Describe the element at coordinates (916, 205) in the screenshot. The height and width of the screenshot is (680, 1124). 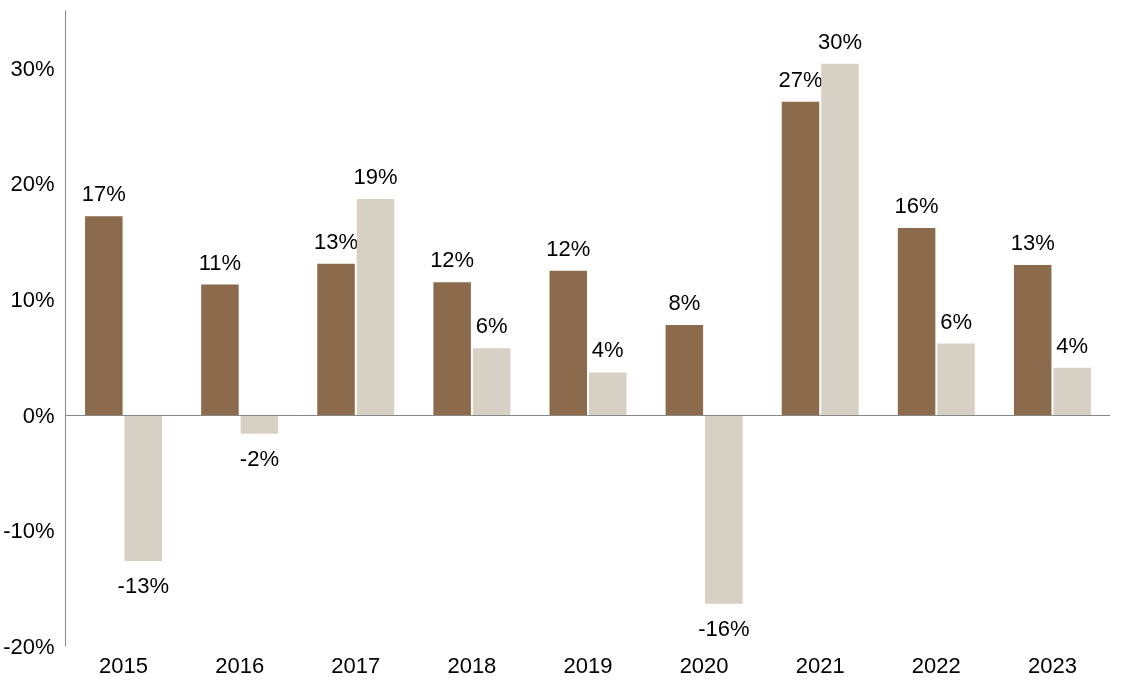
I see `data-label: 16%` at that location.